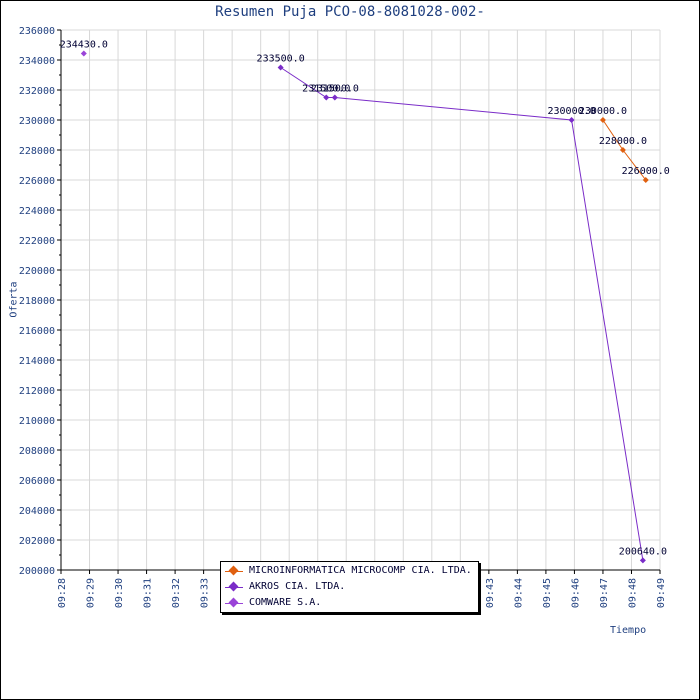 Image resolution: width=700 pixels, height=700 pixels. I want to click on y-tick-label: 200000, so click(37, 571).